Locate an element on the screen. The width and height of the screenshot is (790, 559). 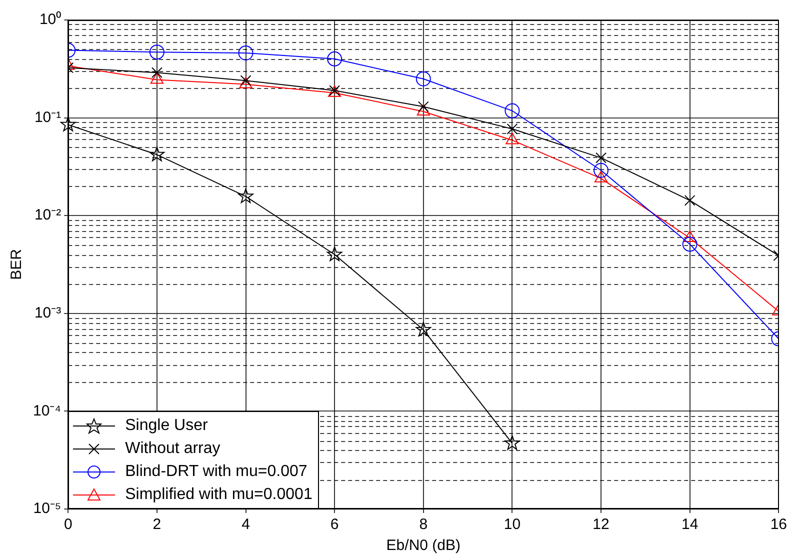
y-tick-label: 10⁻⁵ is located at coordinates (47, 509).